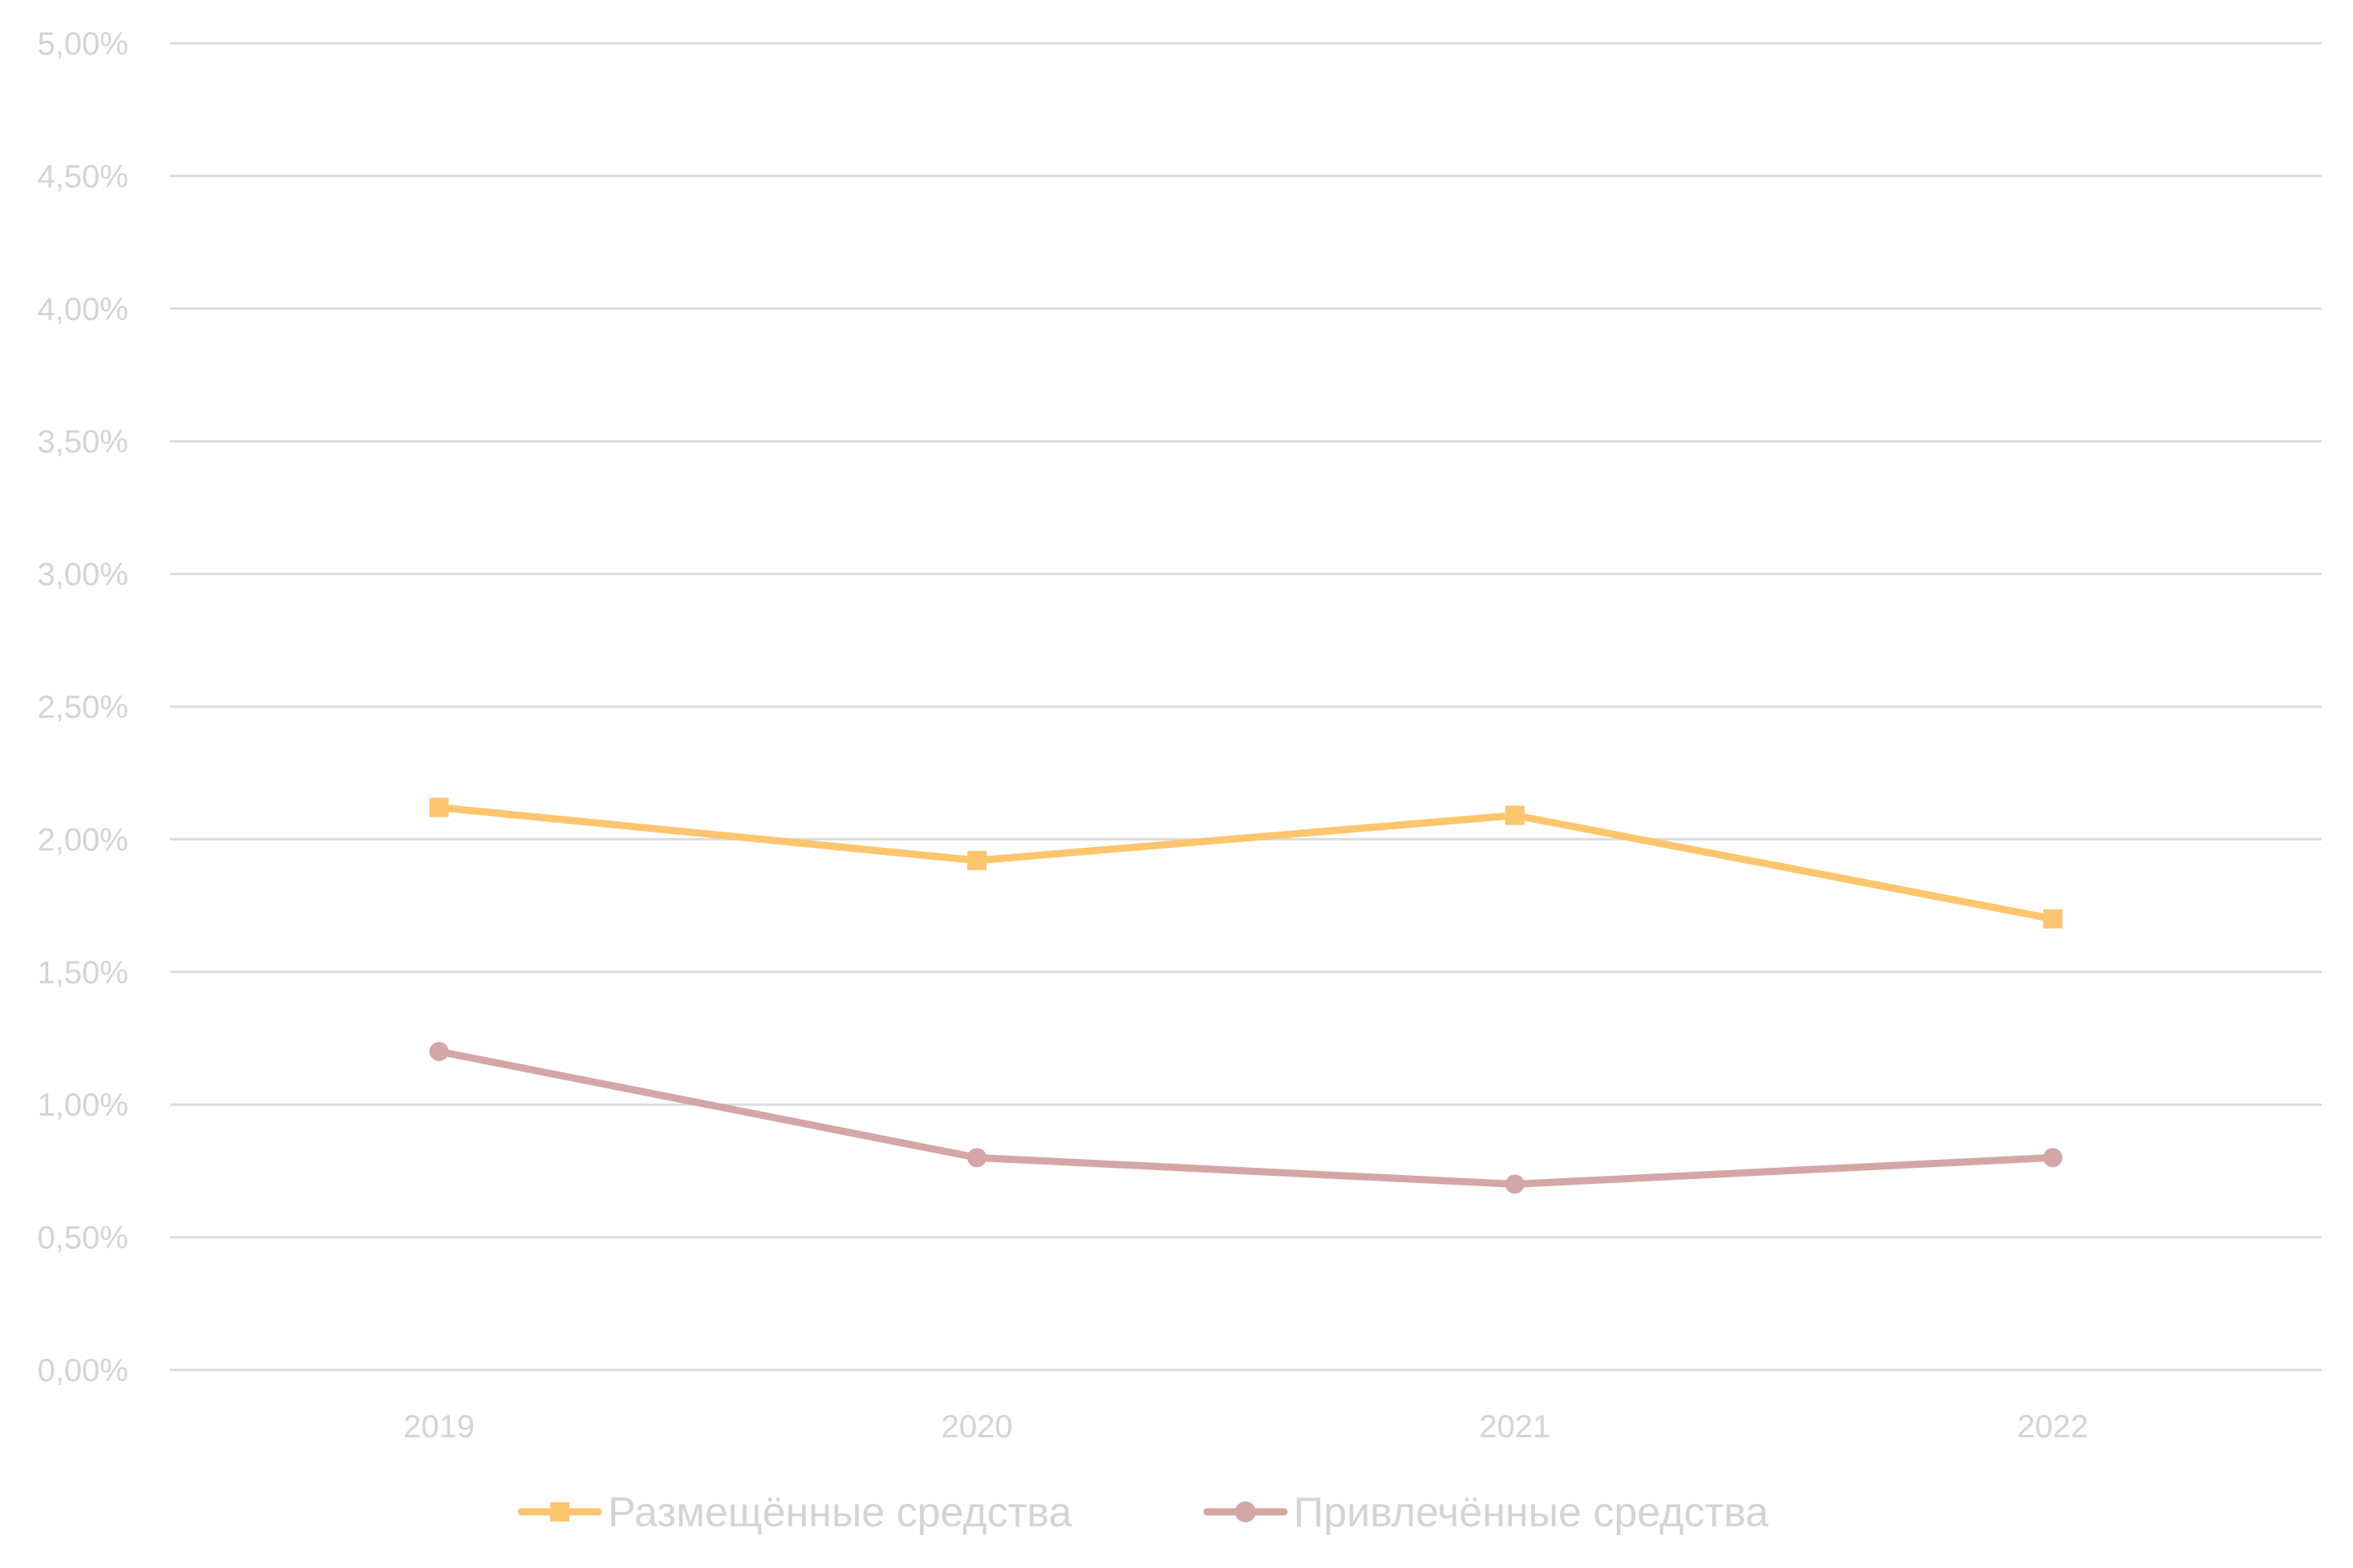 This screenshot has width=2353, height=1568. What do you see at coordinates (977, 1426) in the screenshot?
I see `x-tick-label: 2020` at bounding box center [977, 1426].